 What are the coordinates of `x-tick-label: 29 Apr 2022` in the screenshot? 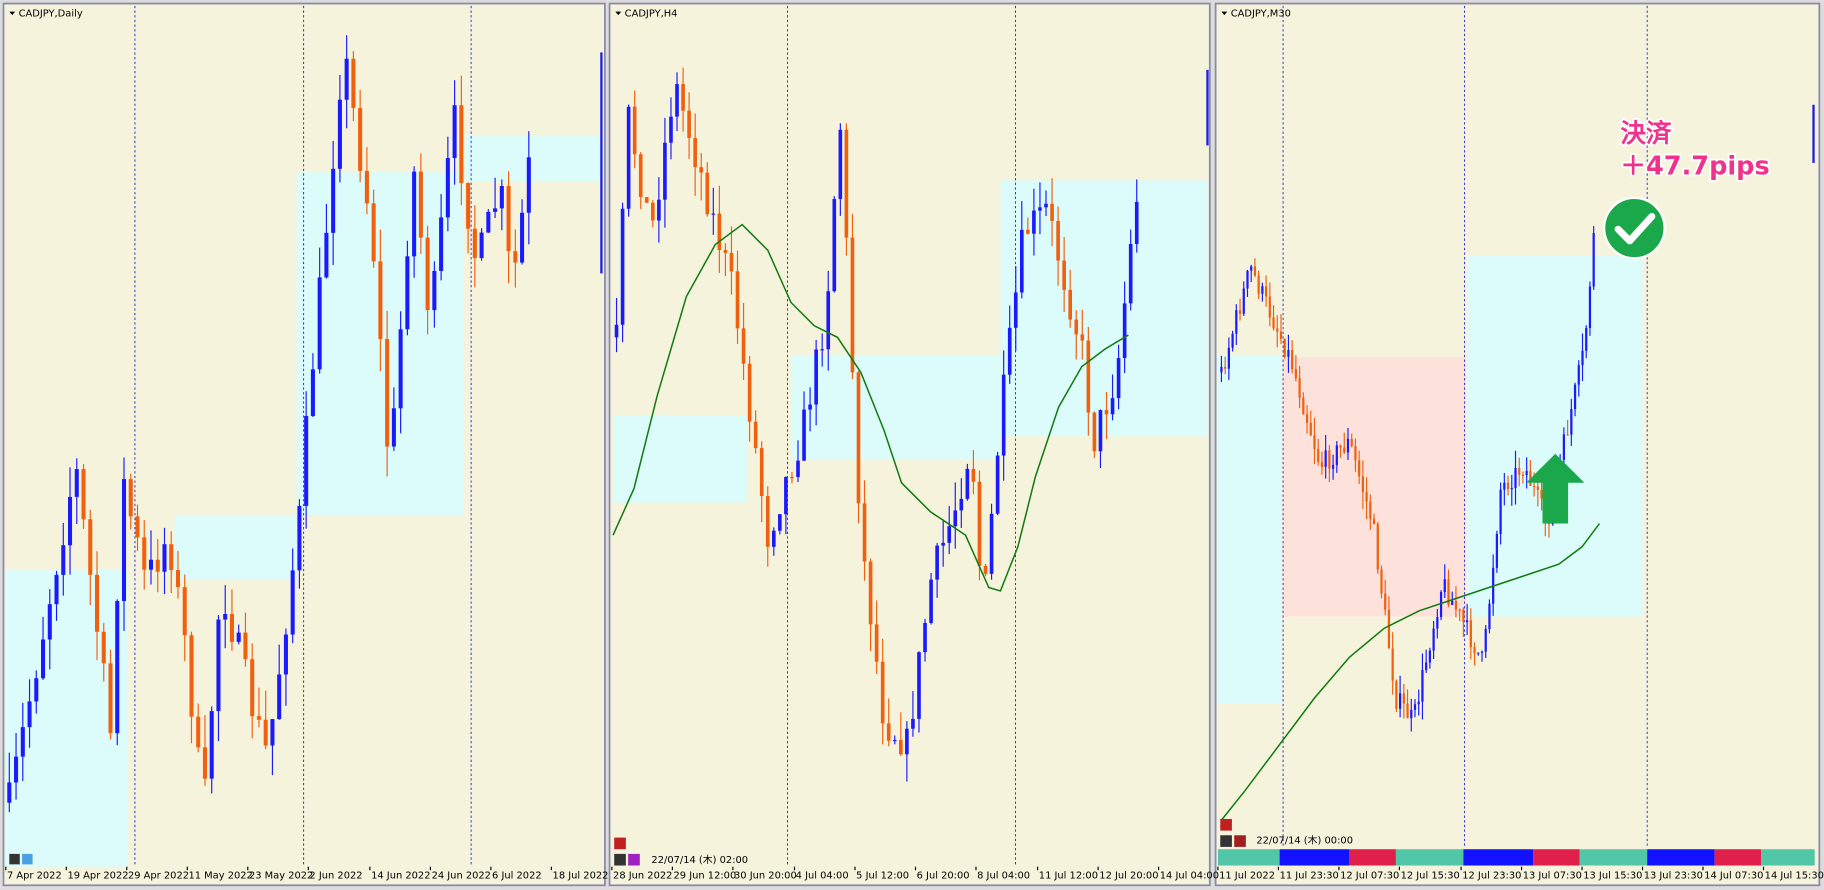 It's located at (158, 875).